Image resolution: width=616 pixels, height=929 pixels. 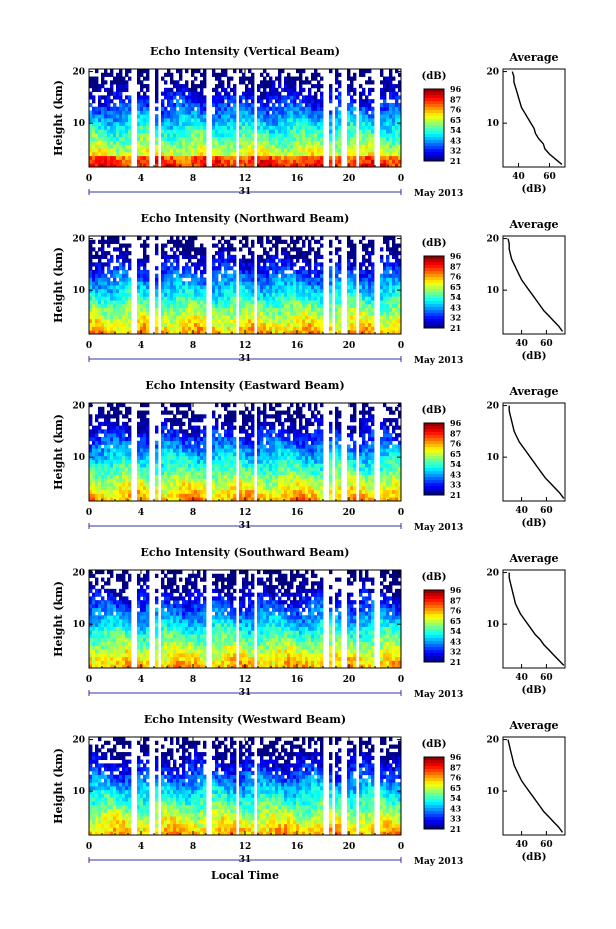 I want to click on colorbar-tick-label: 87, so click(x=455, y=99).